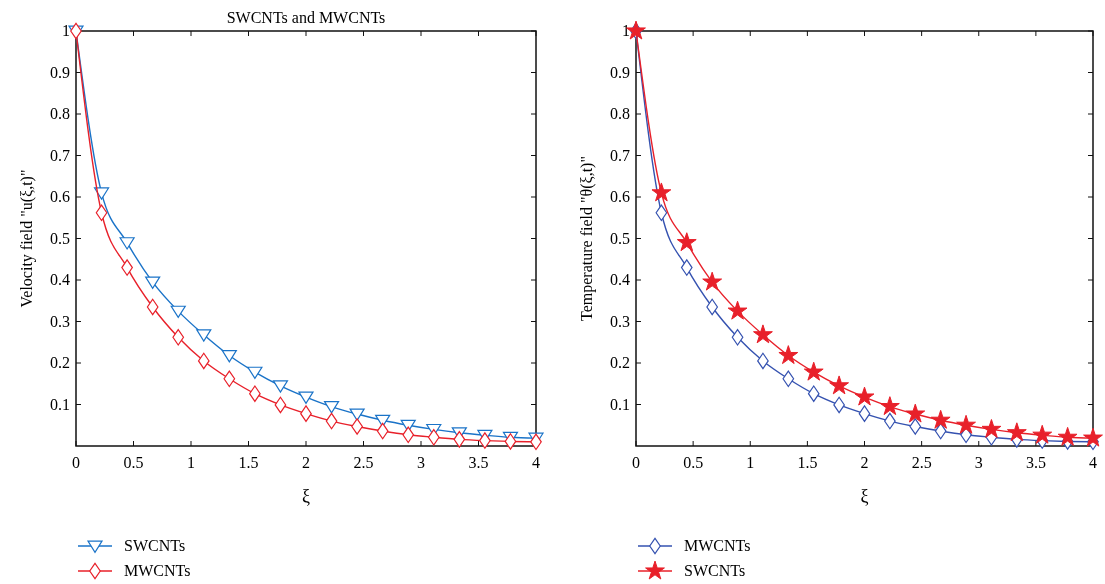 This screenshot has width=1105, height=584. What do you see at coordinates (27, 238) in the screenshot?
I see `y-axis-title: Velocity field "u(ξ,t)"` at bounding box center [27, 238].